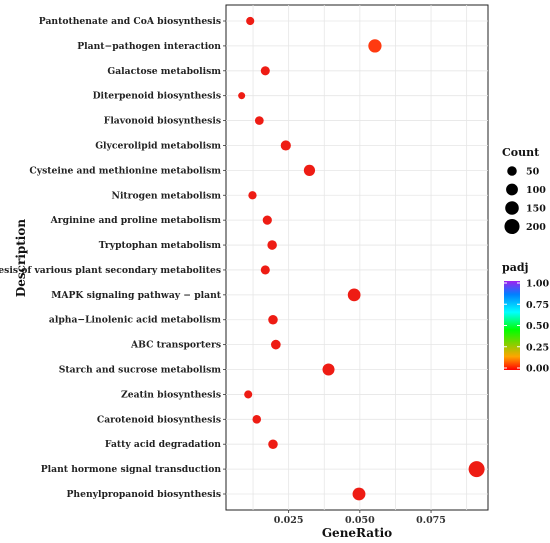 Image resolution: width=550 pixels, height=543 pixels. Describe the element at coordinates (136, 295) in the screenshot. I see `y-tick-label: MAPK signaling pathway − plant` at that location.